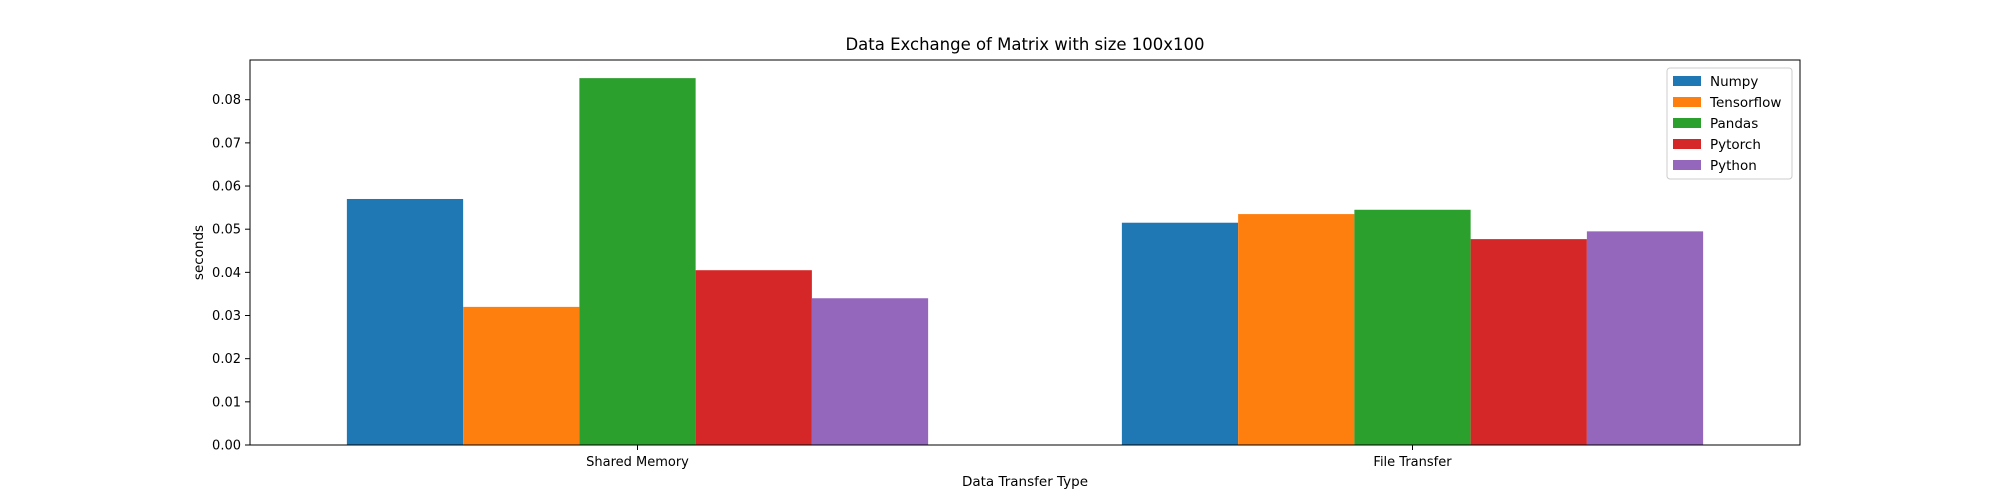 The width and height of the screenshot is (2000, 500). Describe the element at coordinates (226, 446) in the screenshot. I see `y-tick-label: 0.00` at that location.